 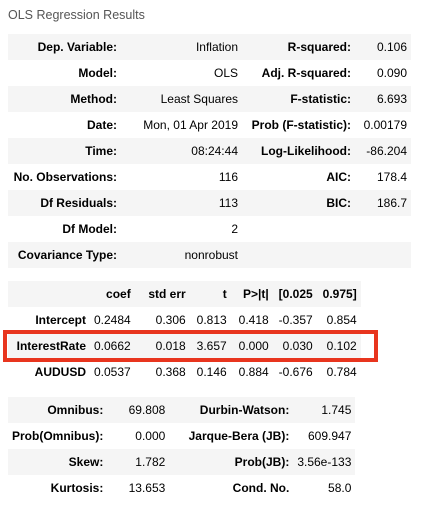 I want to click on summary-value: Inflation, so click(x=181, y=47).